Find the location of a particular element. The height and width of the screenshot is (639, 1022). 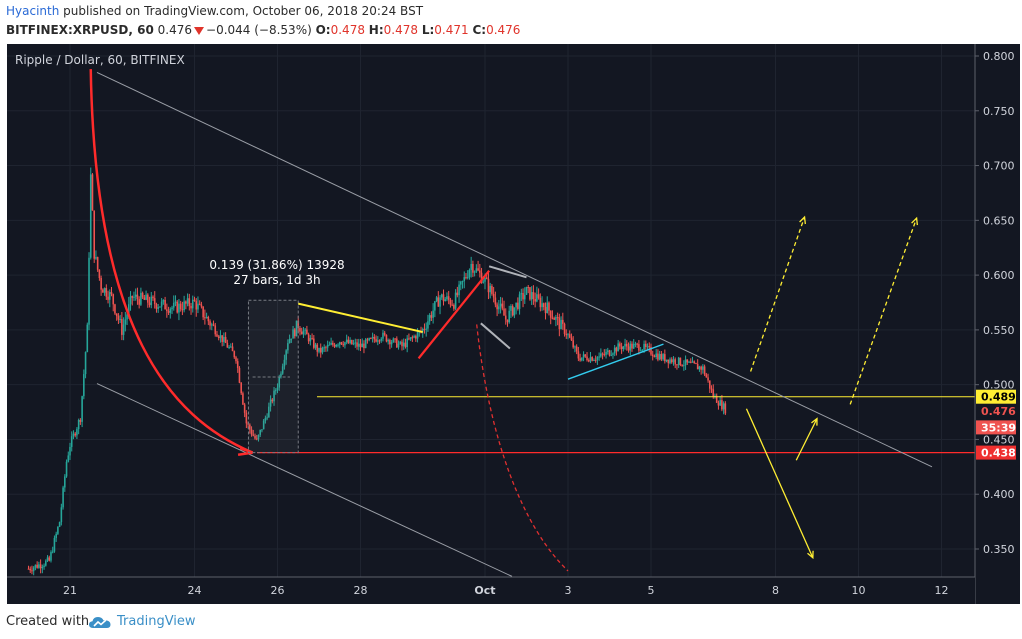

price-label-bg is located at coordinates (996, 410).